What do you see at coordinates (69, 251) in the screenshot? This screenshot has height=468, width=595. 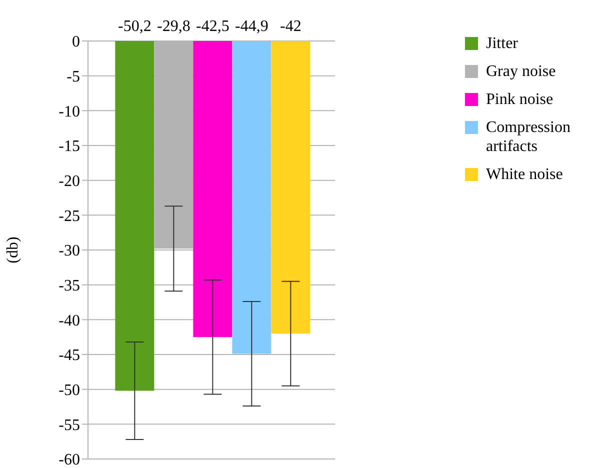 I see `y-tick-label: -30` at bounding box center [69, 251].